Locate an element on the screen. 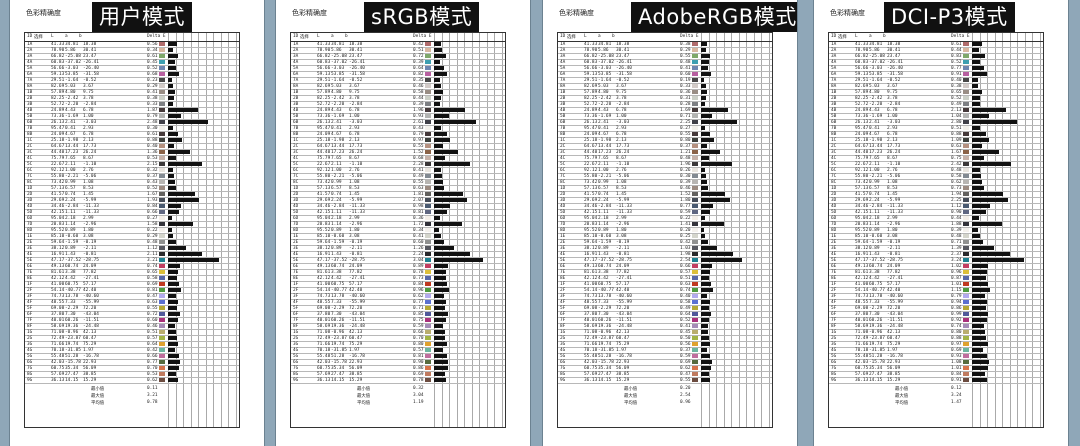 The image size is (1080, 446). cell-delta-e: 1.67 is located at coordinates (956, 152).